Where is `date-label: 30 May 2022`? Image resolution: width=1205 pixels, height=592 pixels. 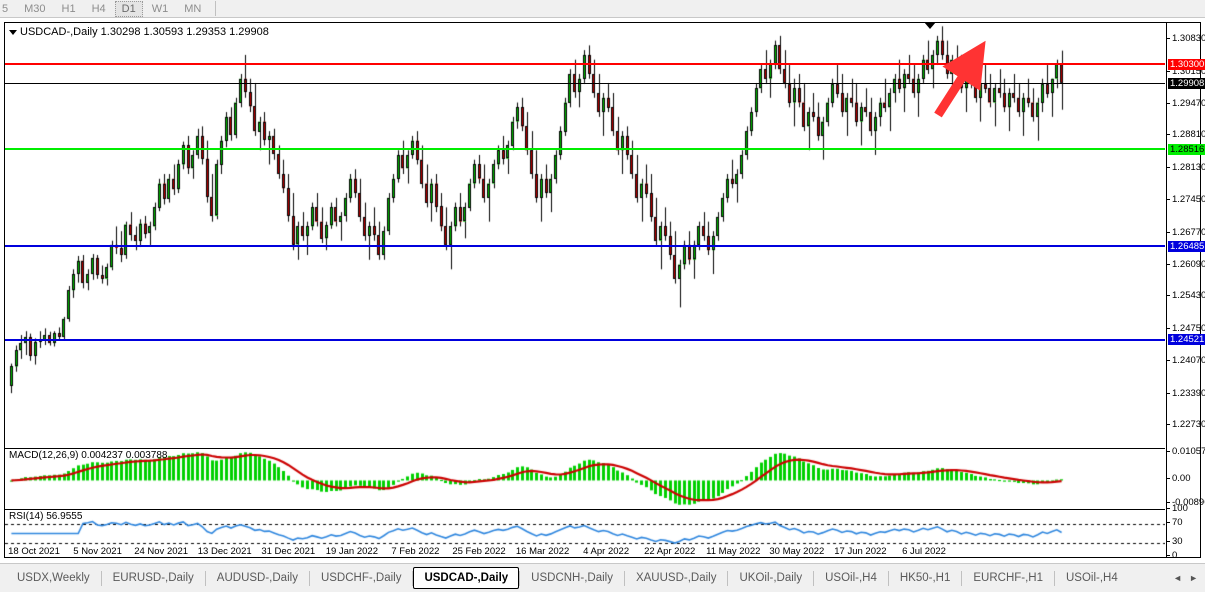 date-label: 30 May 2022 is located at coordinates (797, 551).